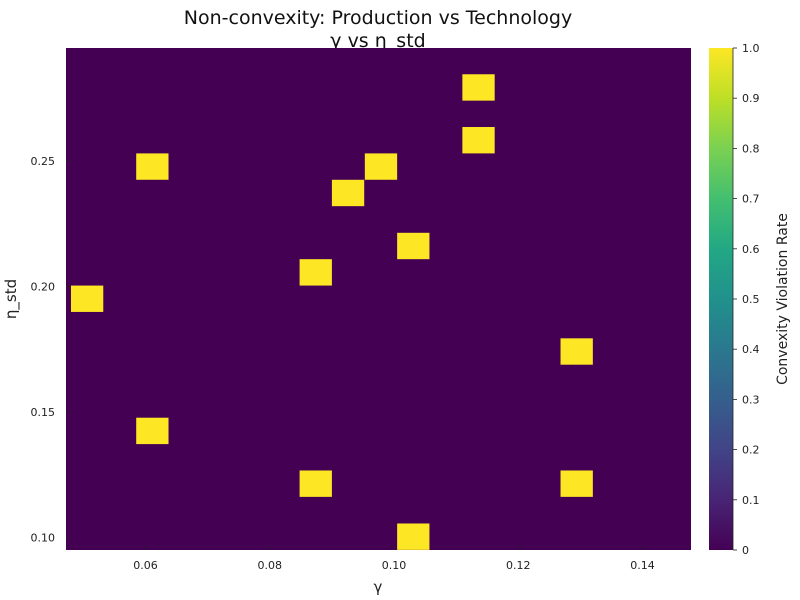 The height and width of the screenshot is (600, 800). What do you see at coordinates (394, 565) in the screenshot?
I see `x-tick-label: 0.10` at bounding box center [394, 565].